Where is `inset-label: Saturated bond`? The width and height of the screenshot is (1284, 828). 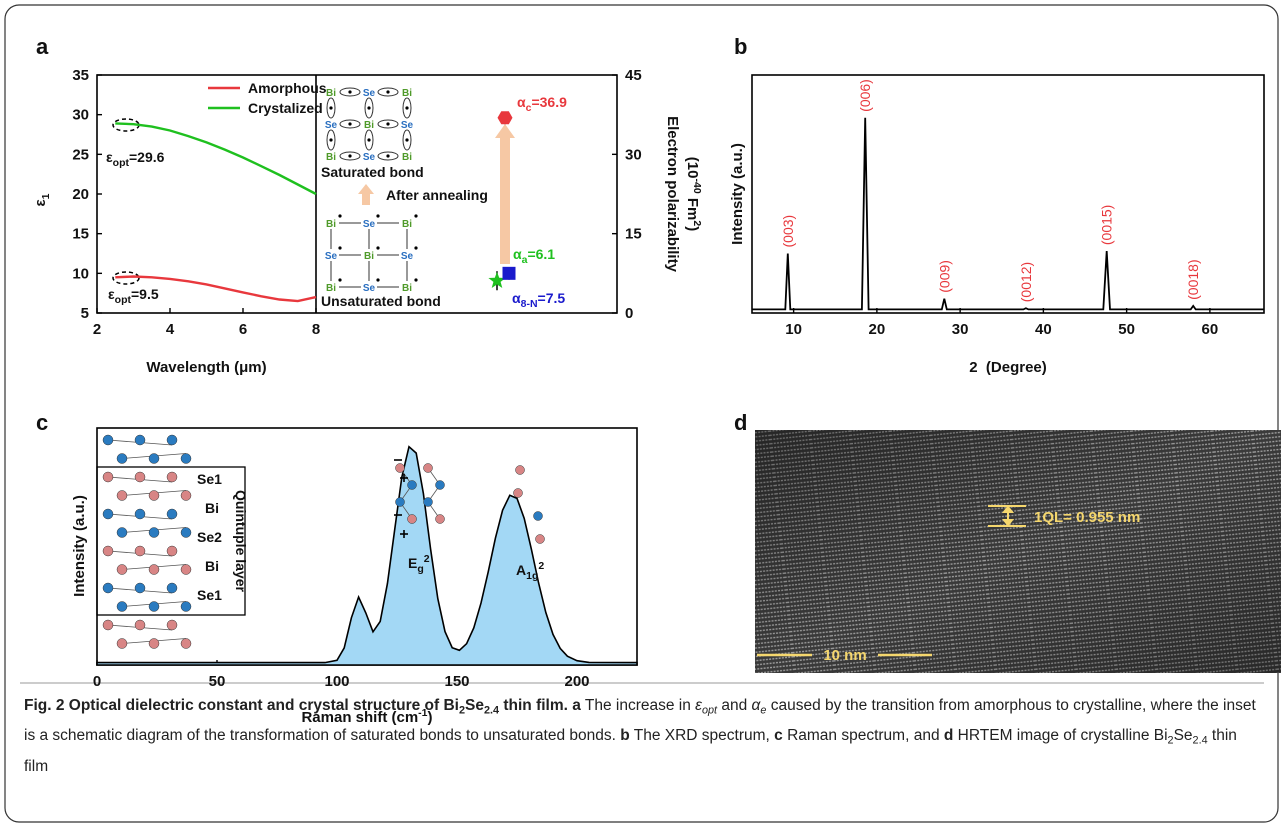 inset-label: Saturated bond is located at coordinates (372, 172).